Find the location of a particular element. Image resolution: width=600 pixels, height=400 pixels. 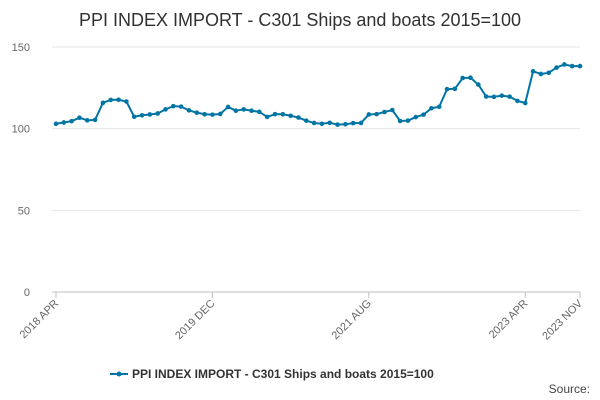

x-axis: 2018 APR 2019 DEC 2021 AUG 2023 APR 2023 NOV is located at coordinates (302, 317).